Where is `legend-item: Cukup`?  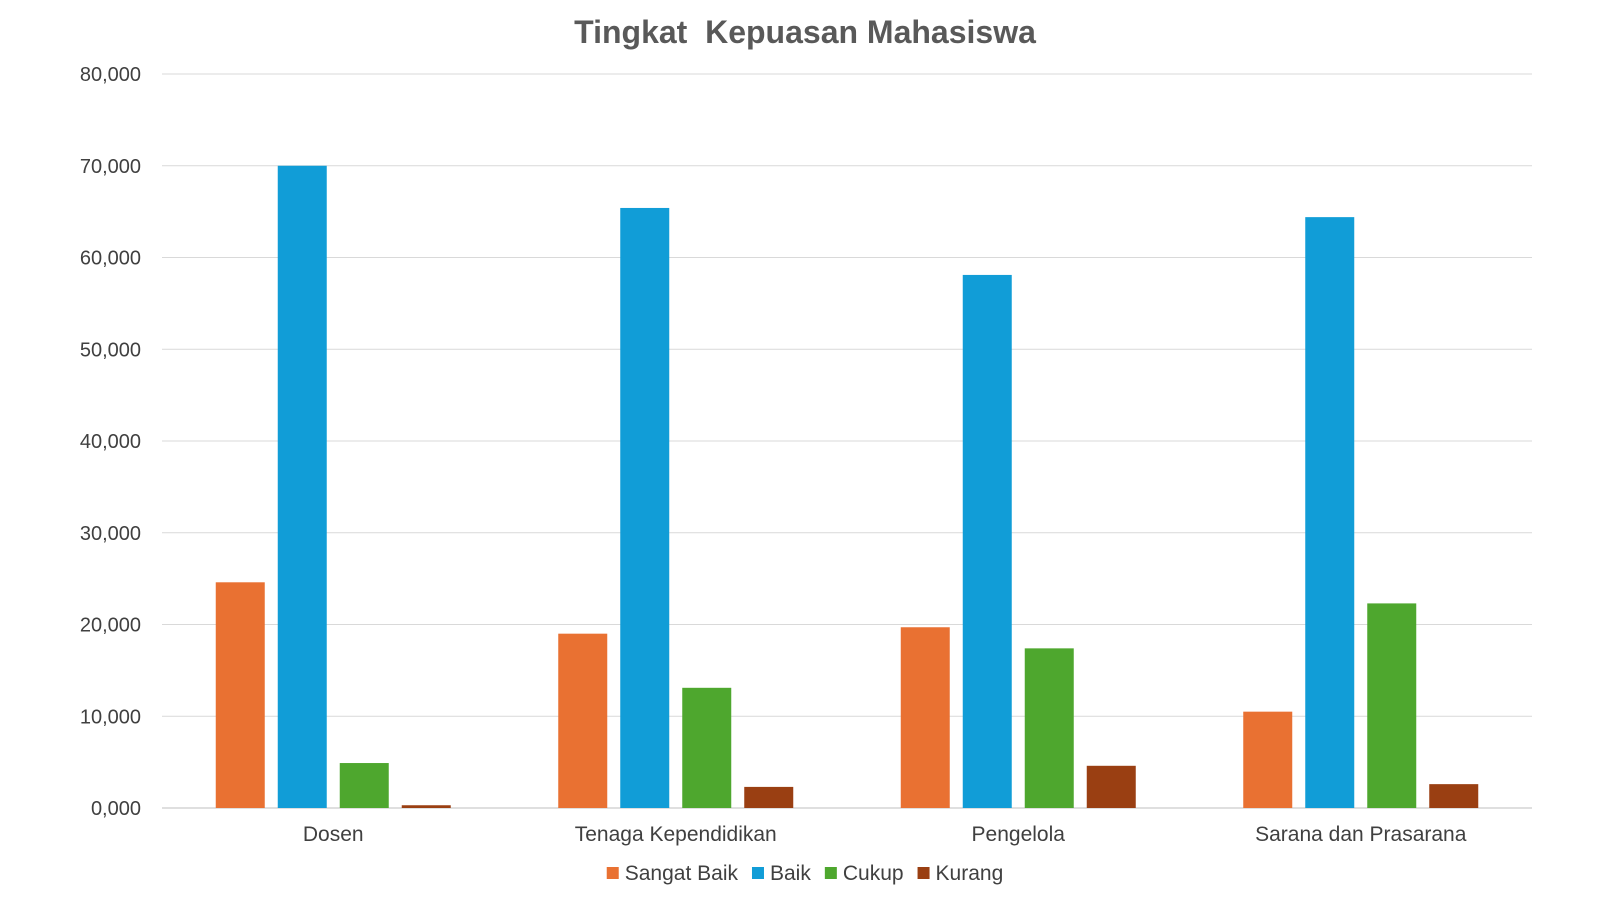
legend-item: Cukup is located at coordinates (864, 873).